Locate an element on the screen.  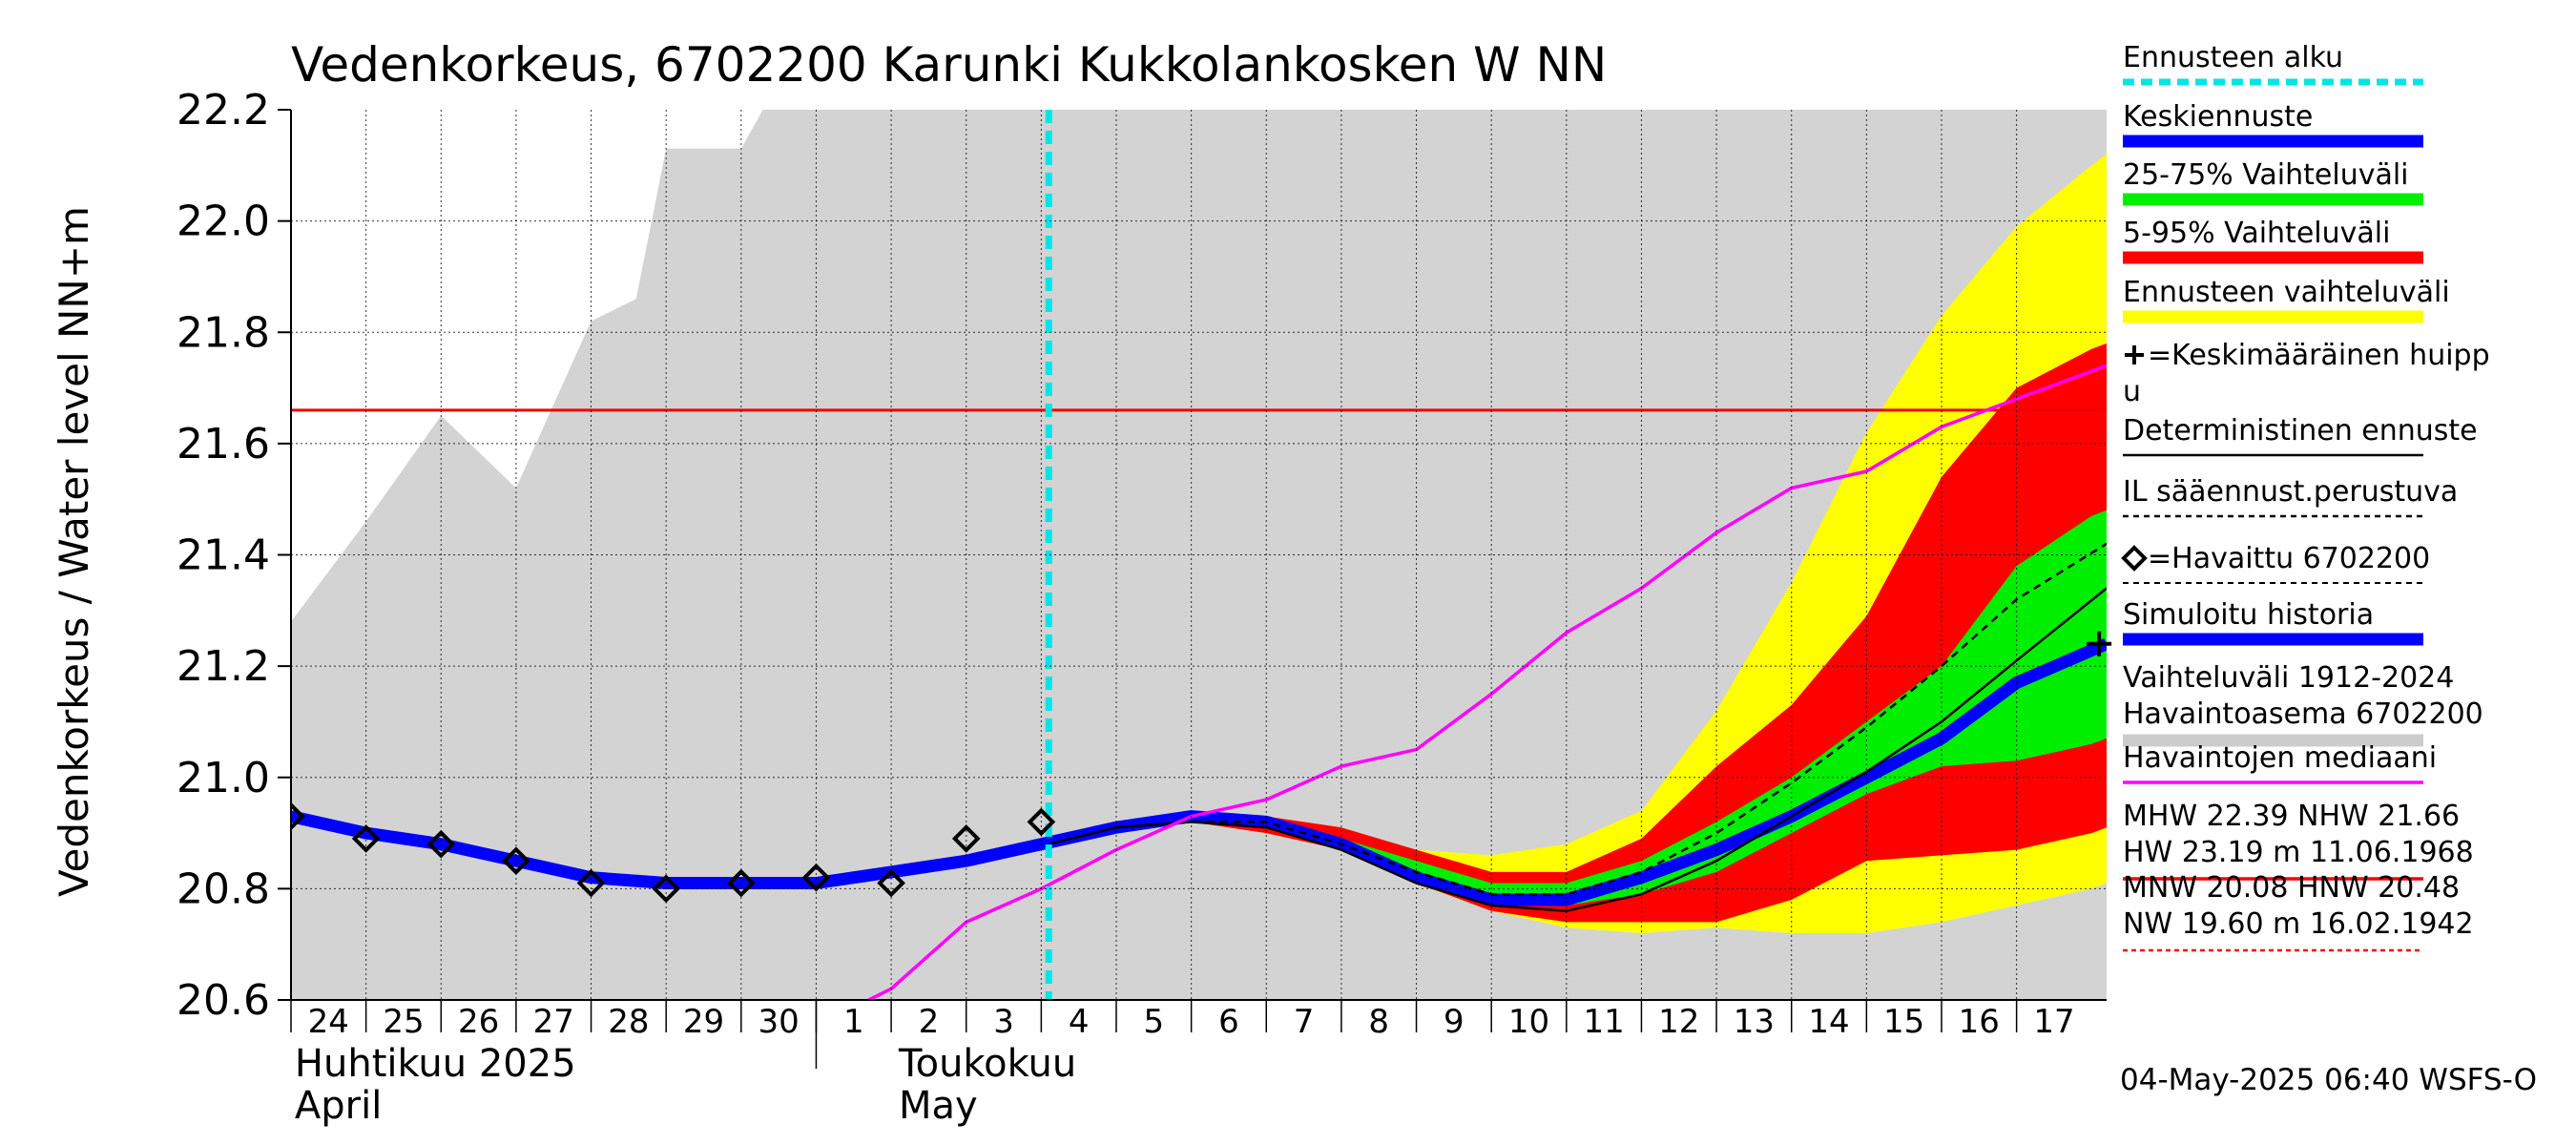
month-label-en: April is located at coordinates (338, 1106).